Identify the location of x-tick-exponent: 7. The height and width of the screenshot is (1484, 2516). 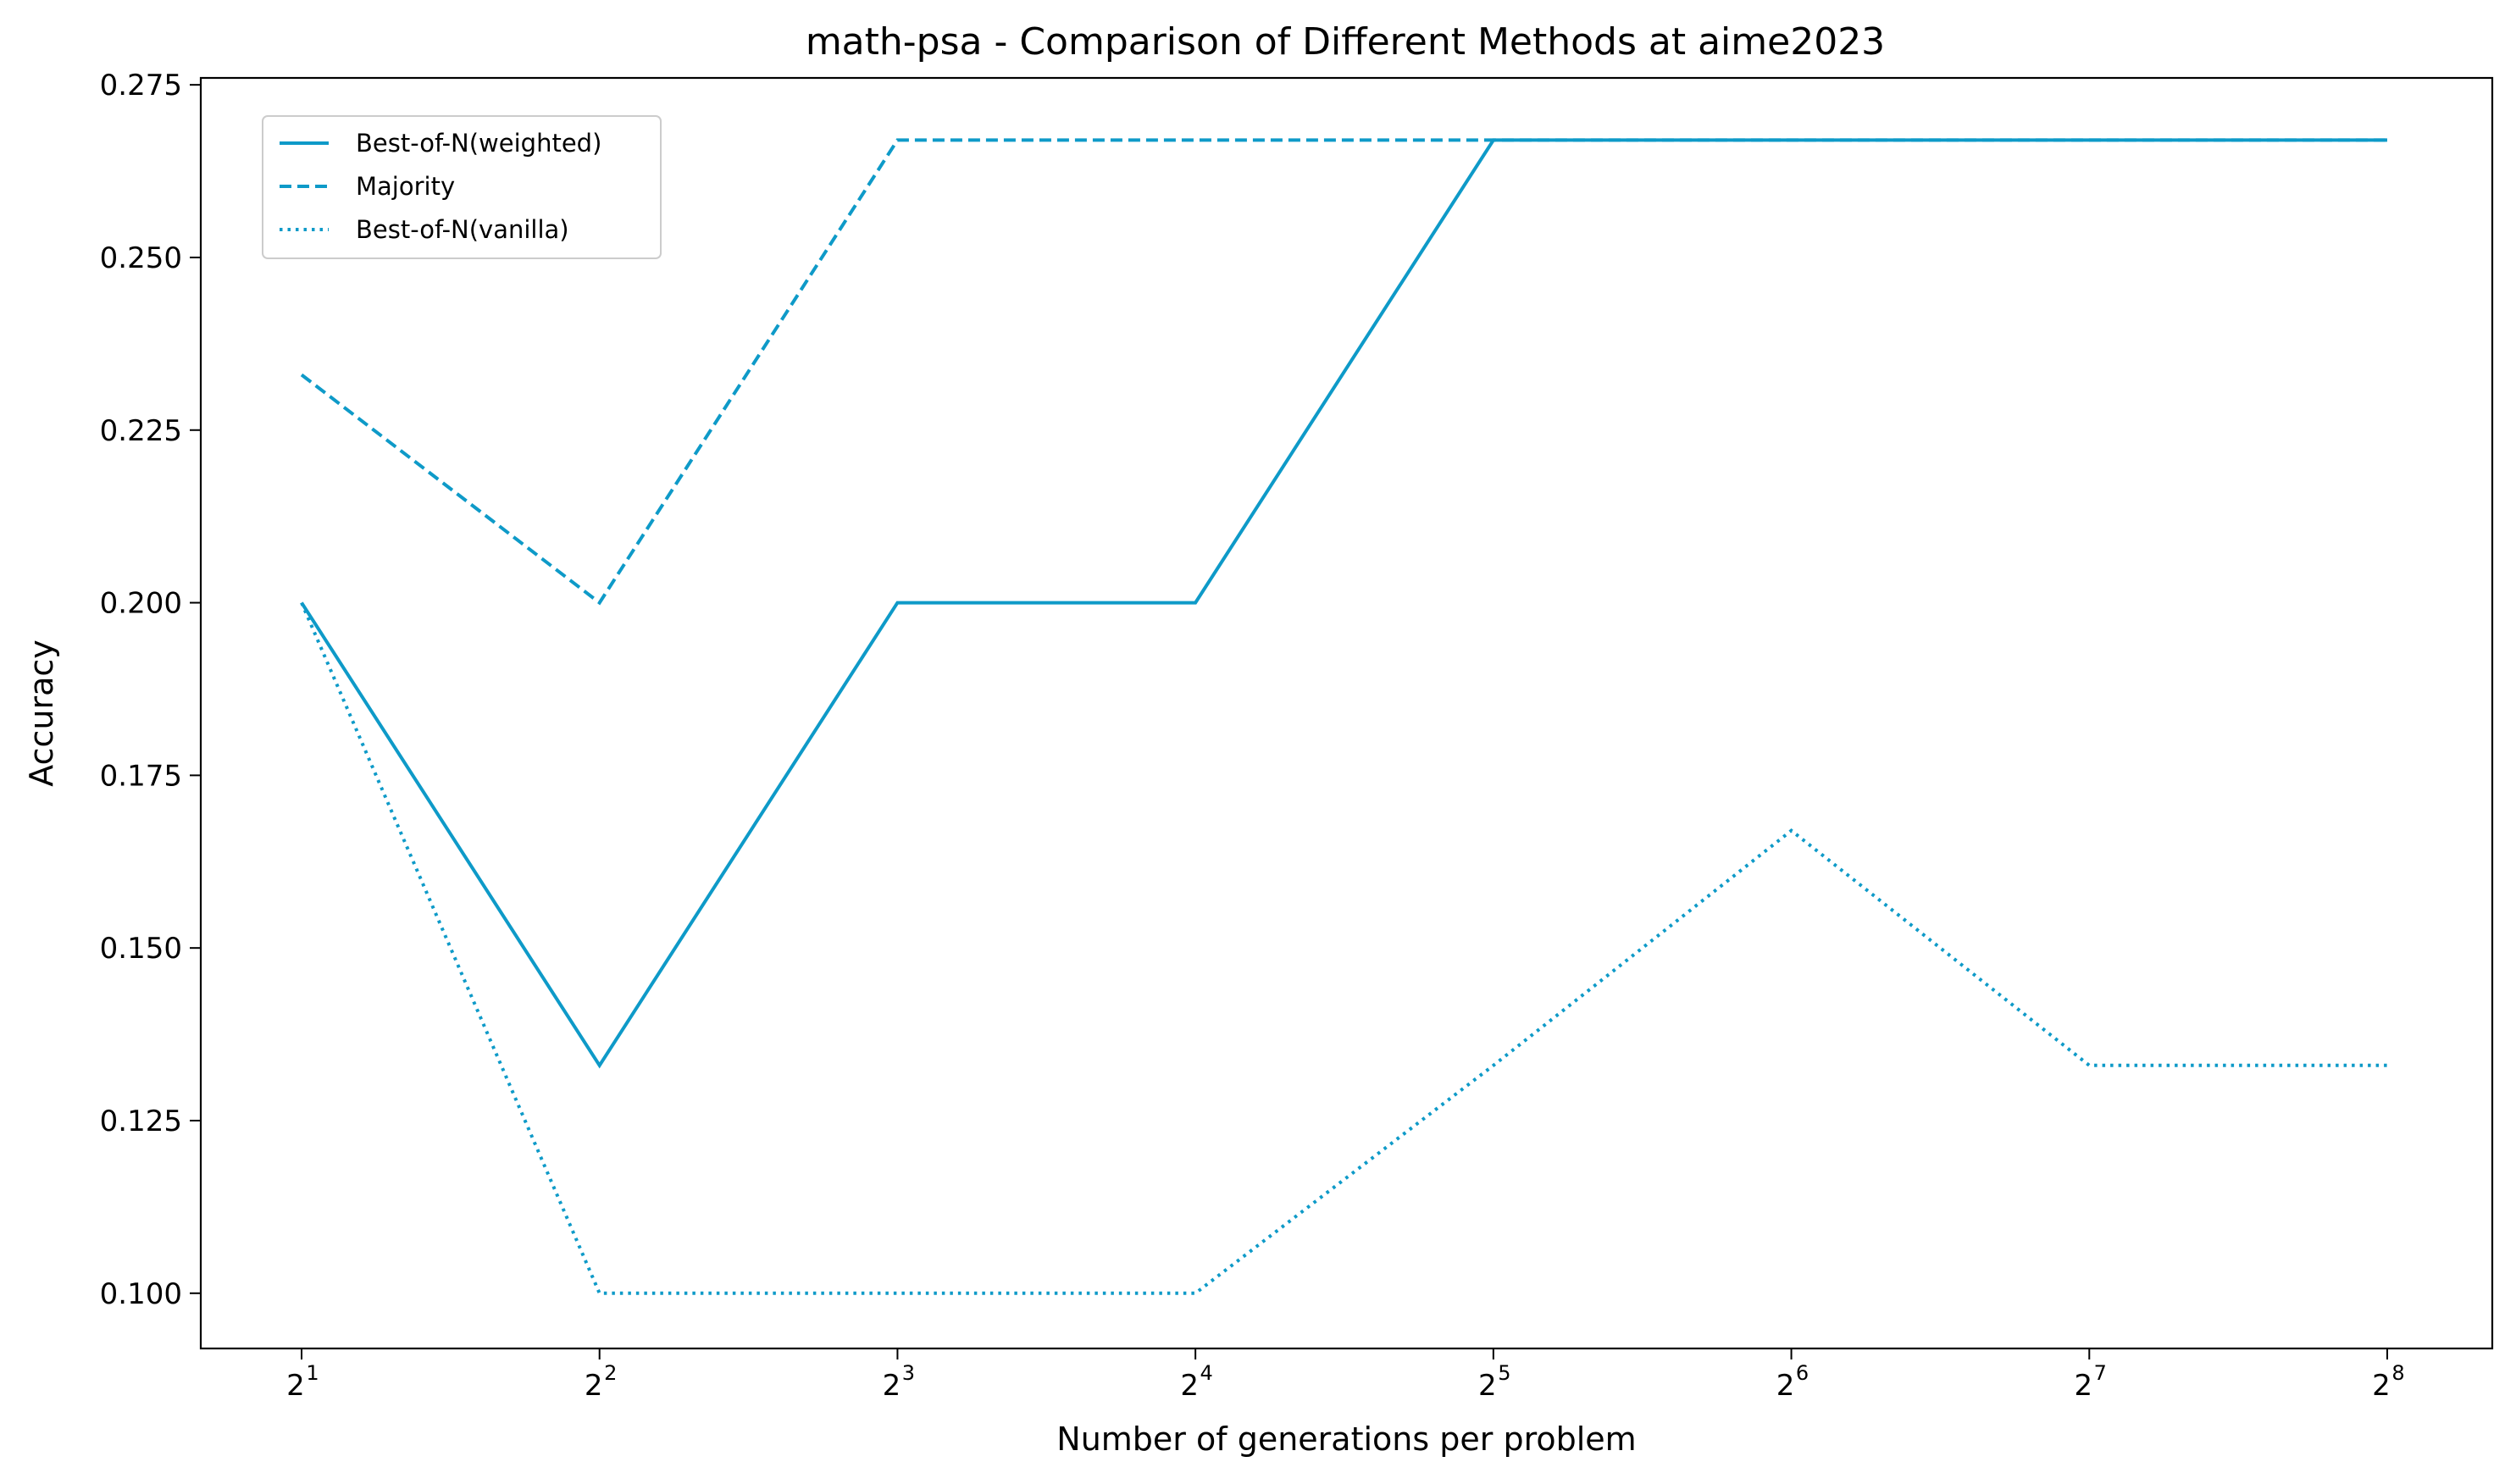
(2101, 1373).